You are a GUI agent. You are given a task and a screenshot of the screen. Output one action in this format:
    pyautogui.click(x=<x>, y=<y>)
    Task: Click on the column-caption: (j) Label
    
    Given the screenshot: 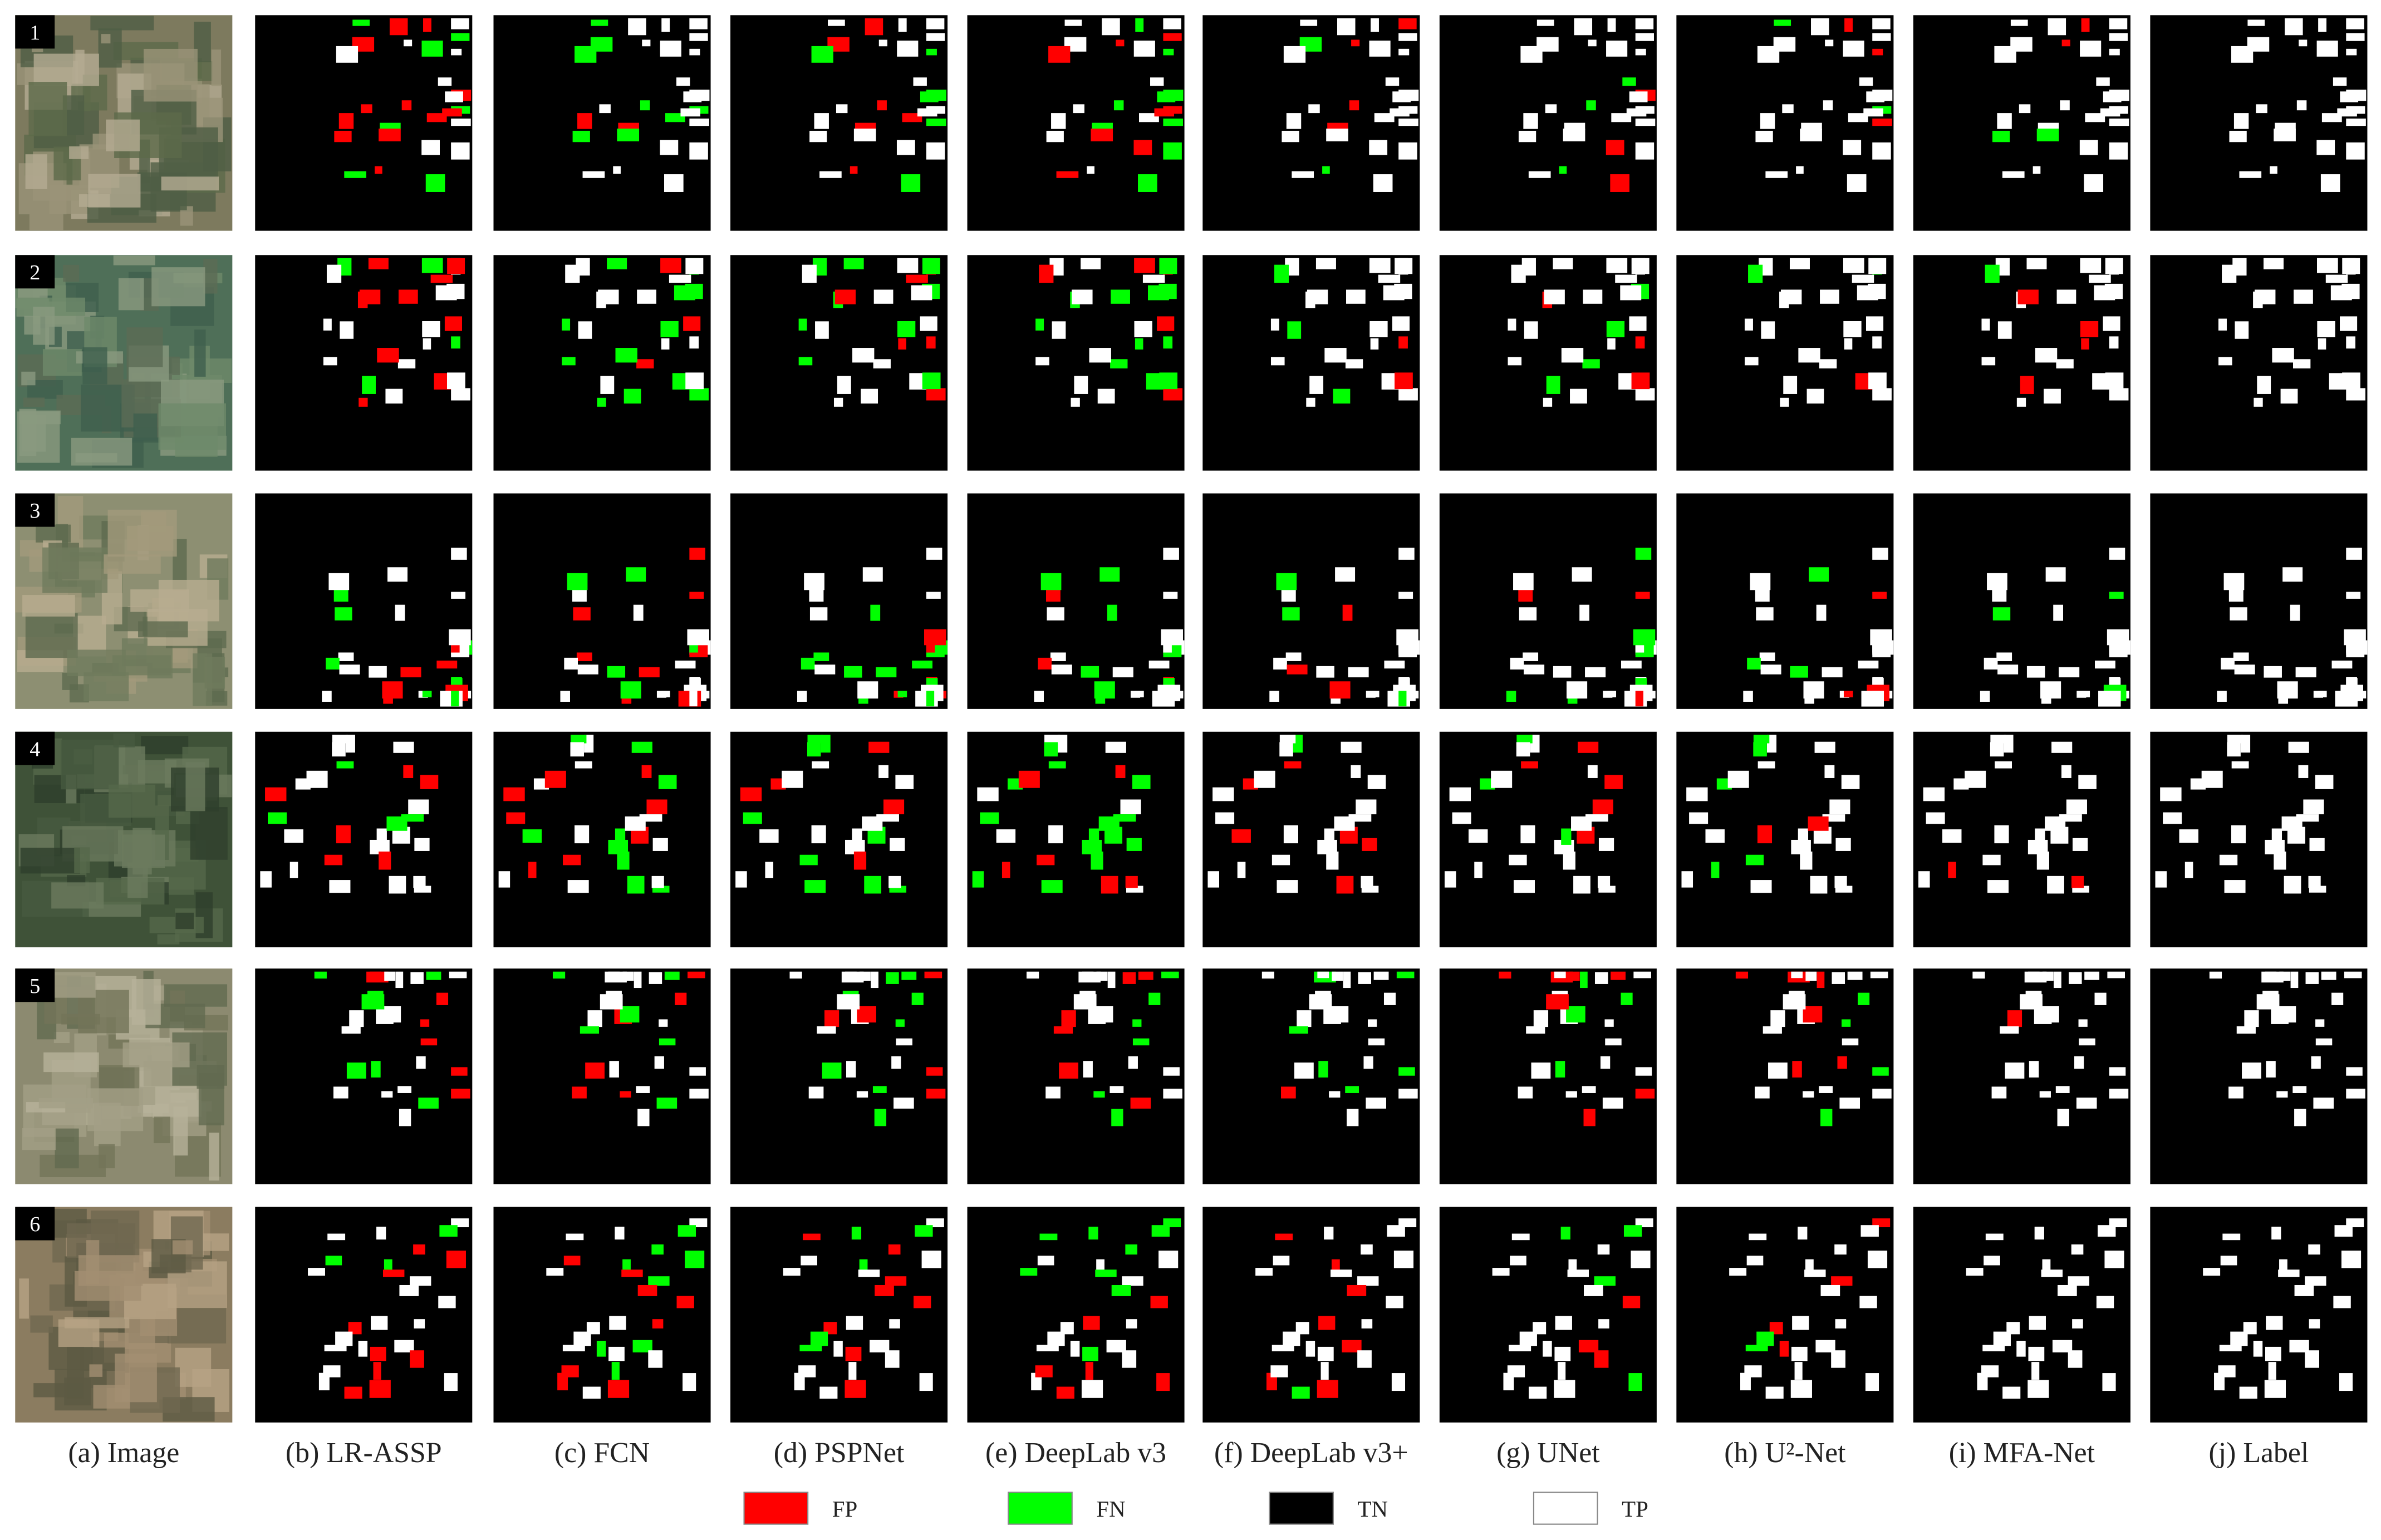 What is the action you would take?
    pyautogui.click(x=2259, y=1453)
    